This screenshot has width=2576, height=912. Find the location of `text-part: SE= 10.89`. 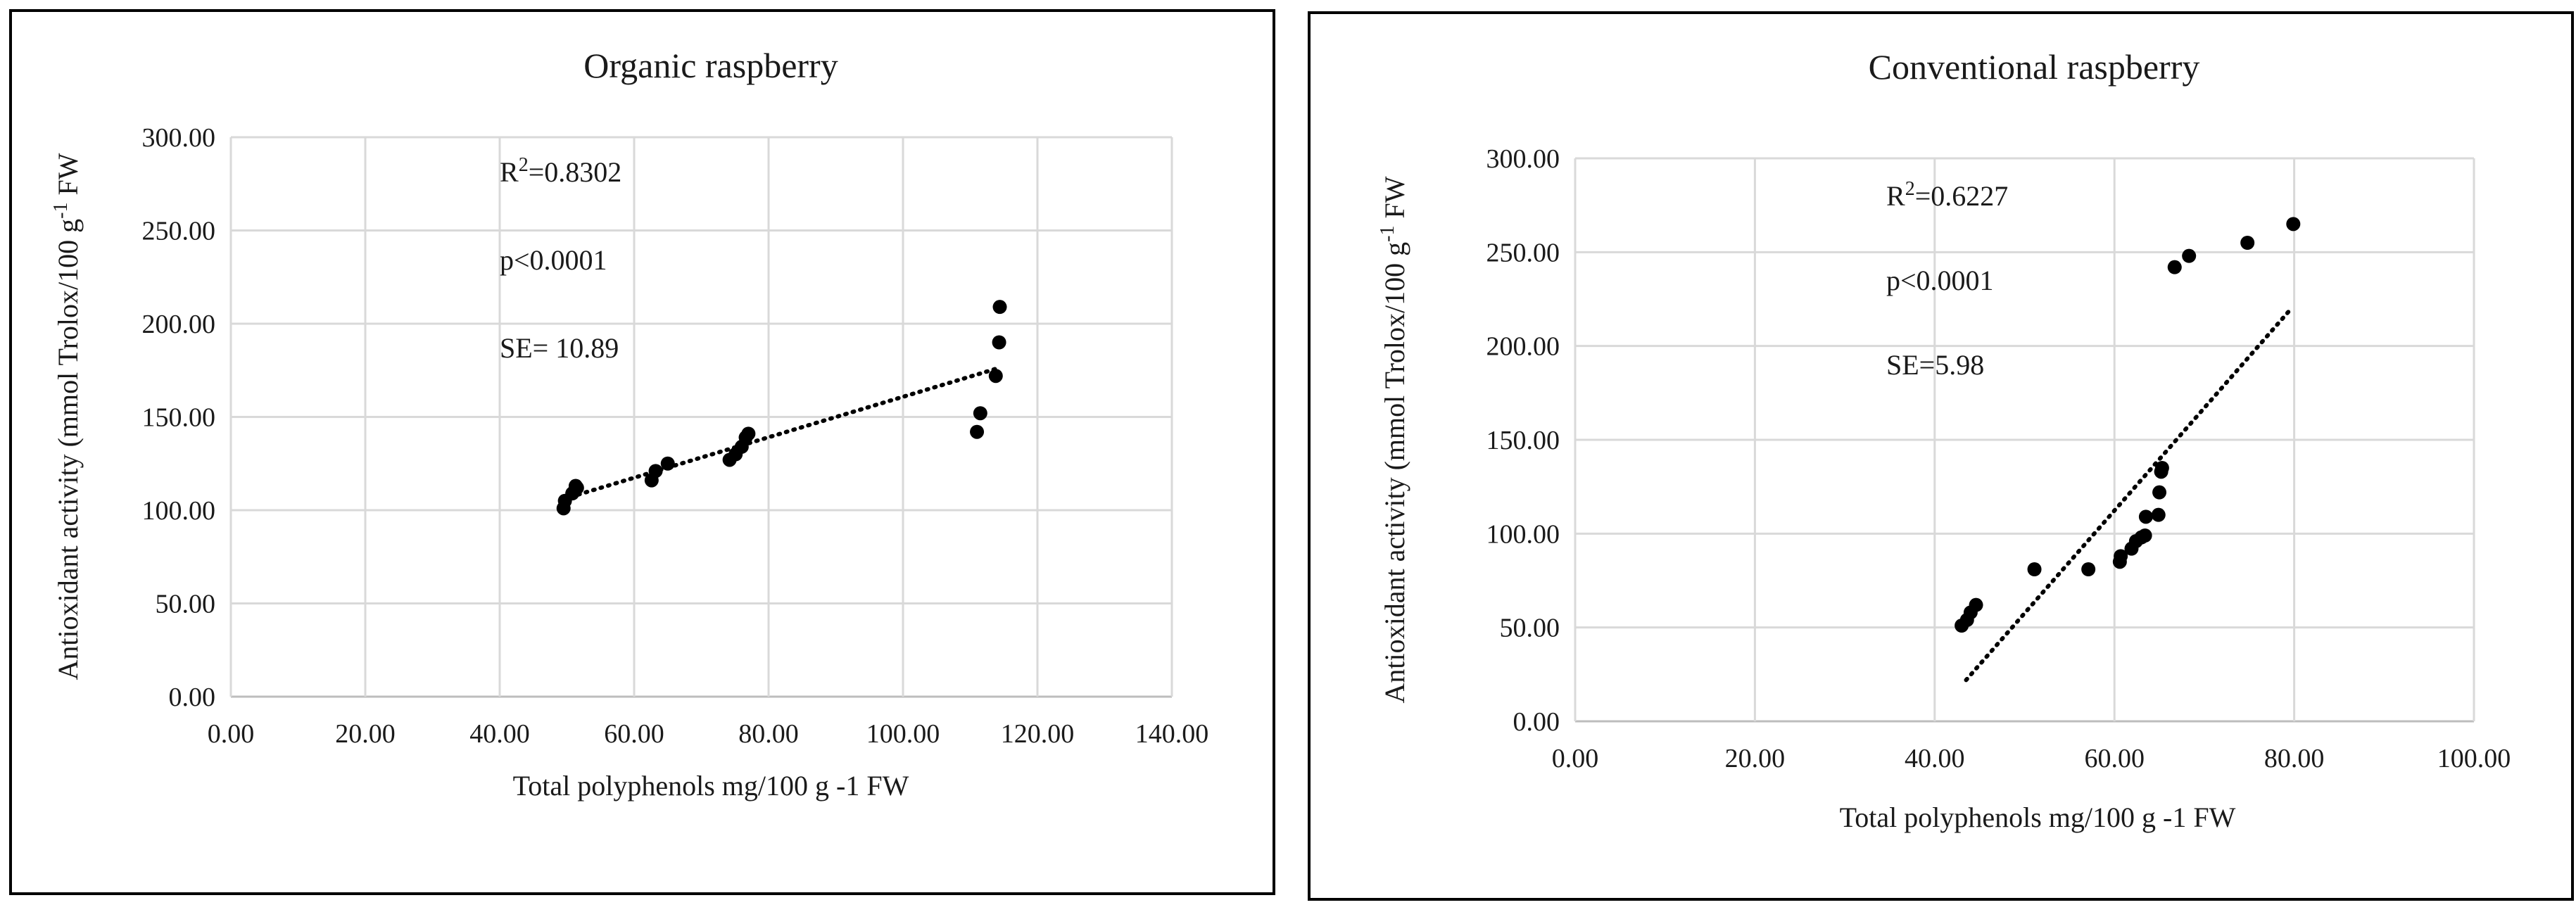

text-part: SE= 10.89 is located at coordinates (559, 348).